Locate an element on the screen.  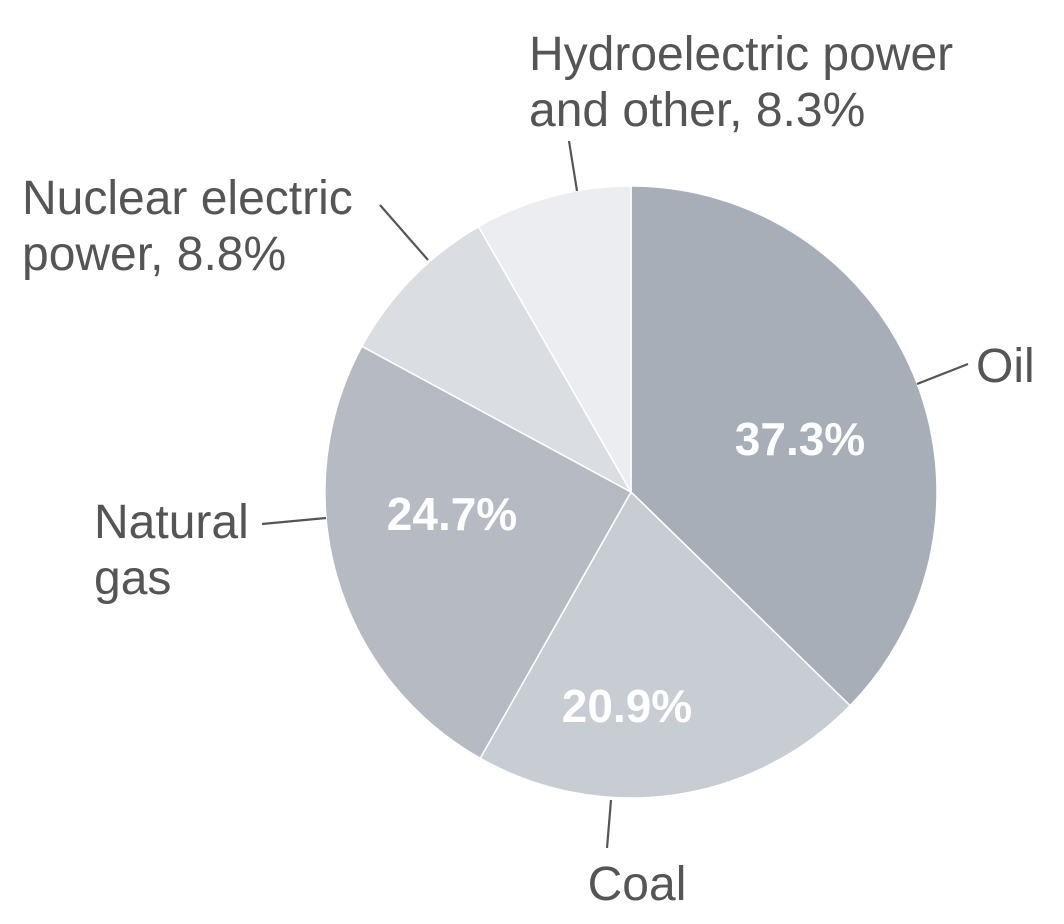
category-label-nuclear-electric-power: Nuclear electric power, 8.8% is located at coordinates (187, 226).